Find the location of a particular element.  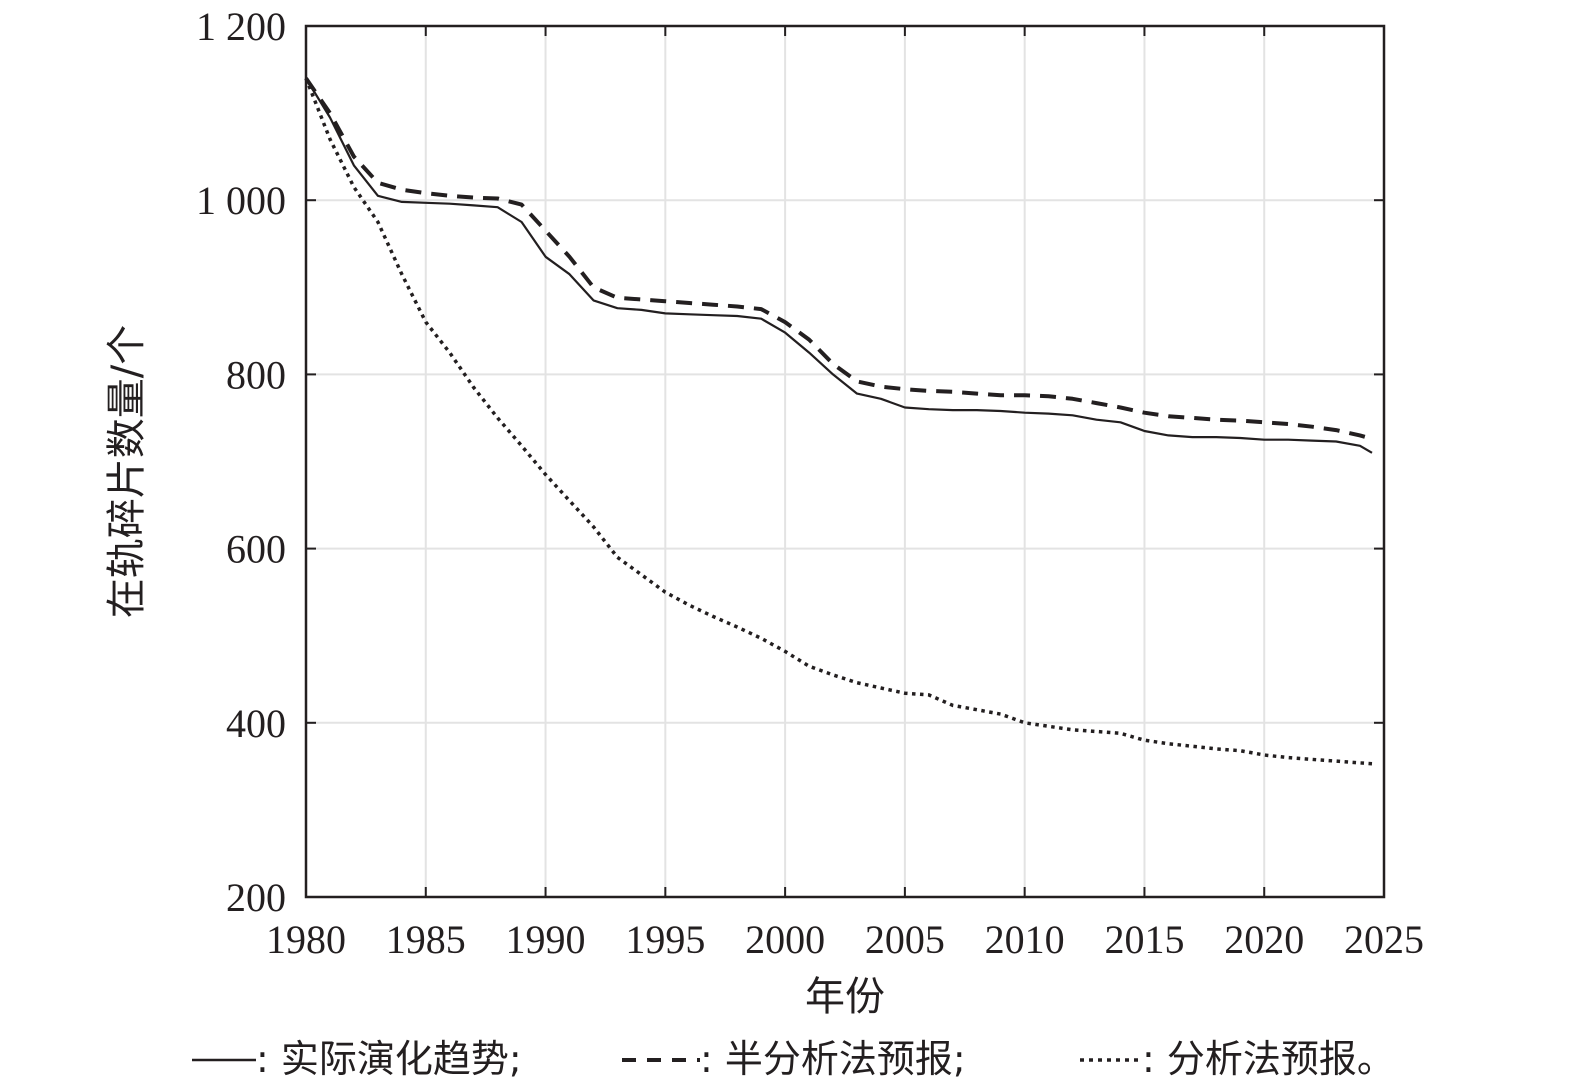

x-axis-title: 年份 is located at coordinates (845, 997).